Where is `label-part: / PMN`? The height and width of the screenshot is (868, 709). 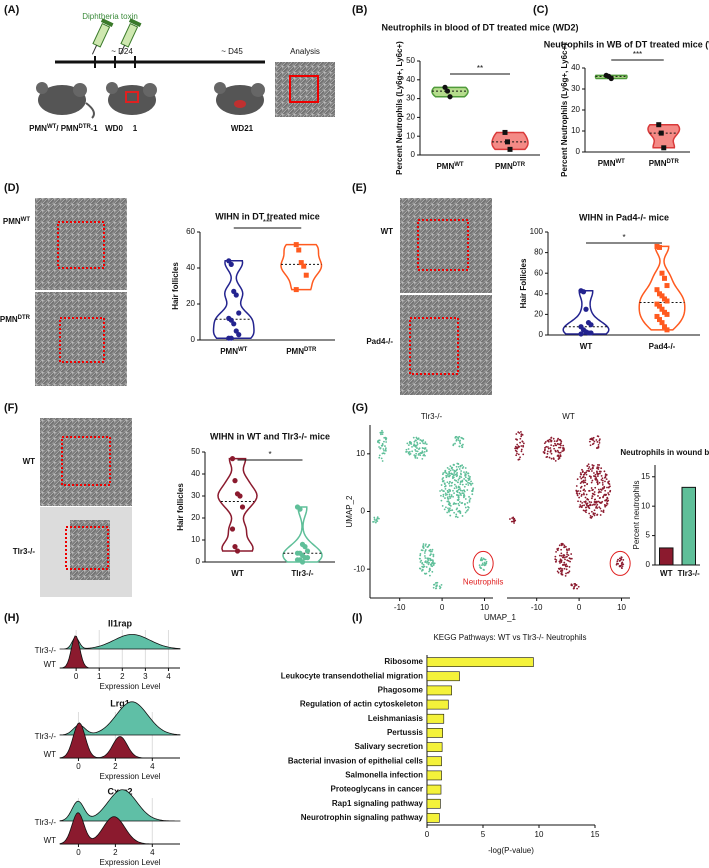 label-part: / PMN is located at coordinates (67, 128).